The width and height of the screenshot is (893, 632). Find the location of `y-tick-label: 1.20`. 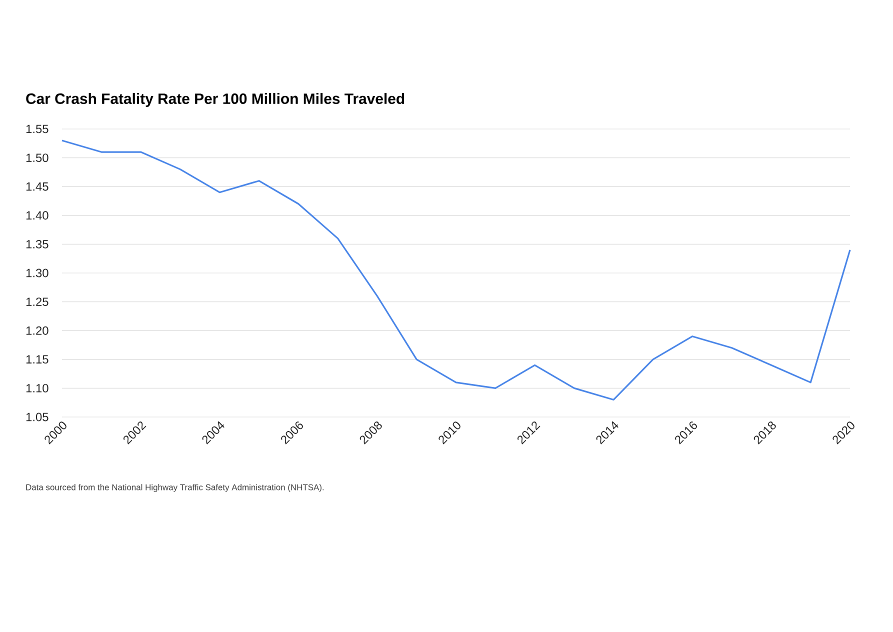

y-tick-label: 1.20 is located at coordinates (37, 330).